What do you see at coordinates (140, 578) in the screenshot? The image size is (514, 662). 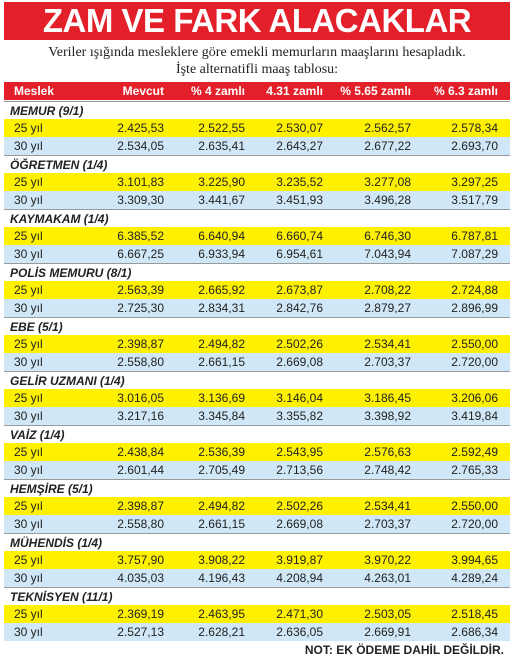 I see `value-cell: 4.035,03` at bounding box center [140, 578].